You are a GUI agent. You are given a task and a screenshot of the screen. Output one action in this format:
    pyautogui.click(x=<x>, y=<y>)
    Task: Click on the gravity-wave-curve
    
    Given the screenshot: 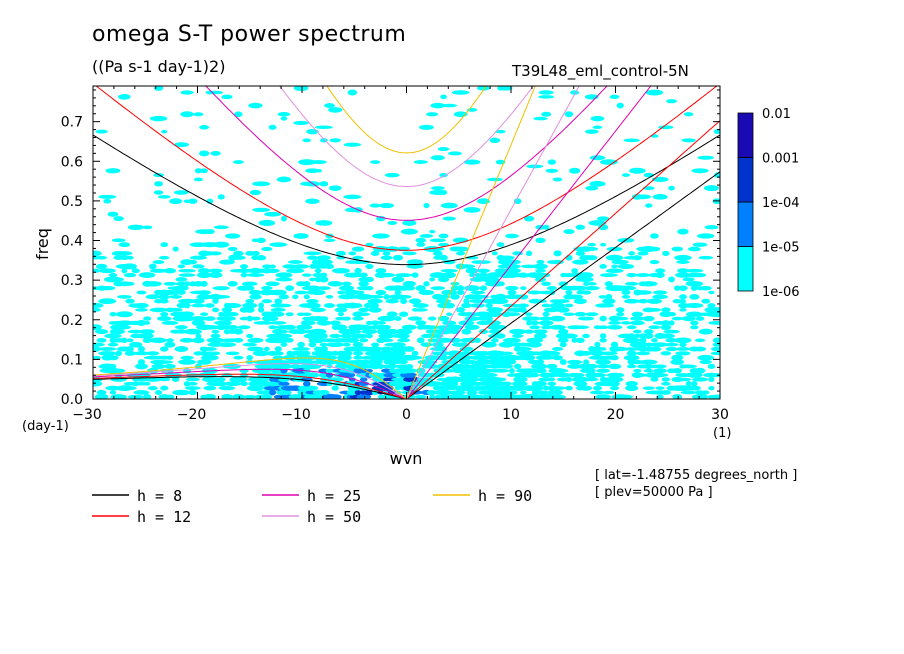 What is the action you would take?
    pyautogui.click(x=406, y=136)
    